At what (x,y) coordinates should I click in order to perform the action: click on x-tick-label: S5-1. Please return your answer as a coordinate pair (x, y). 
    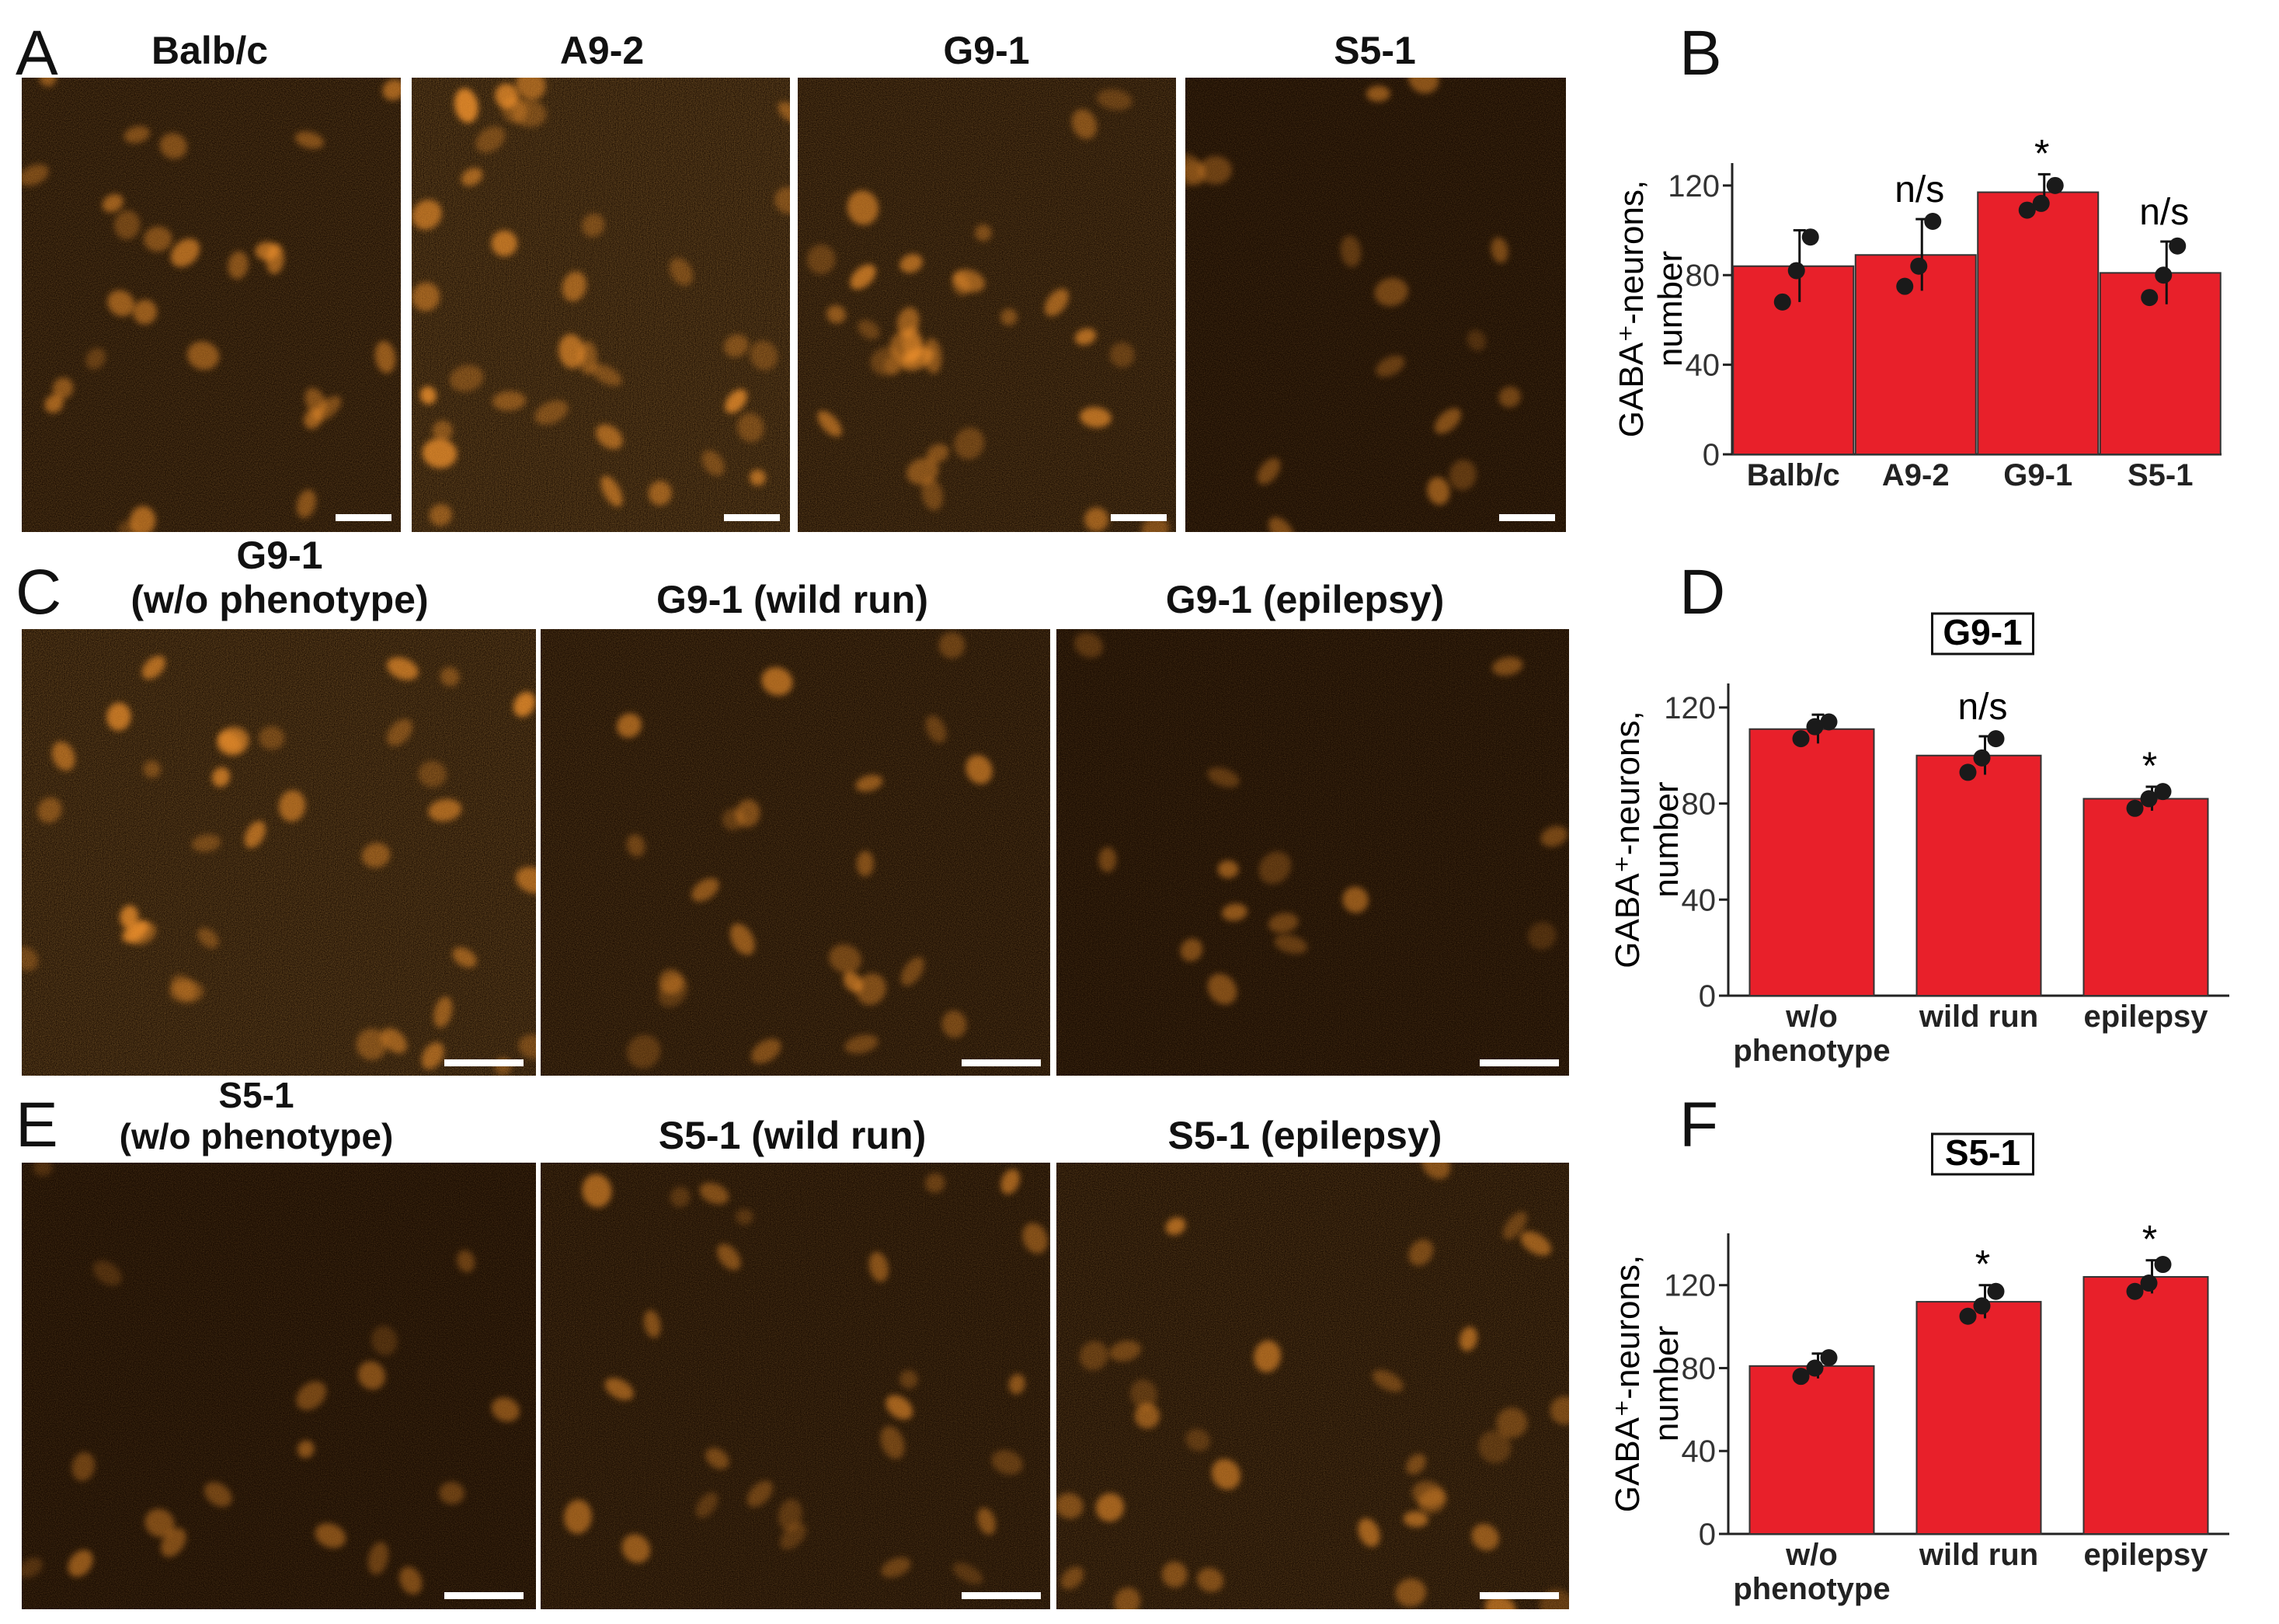
    Looking at the image, I should click on (2161, 475).